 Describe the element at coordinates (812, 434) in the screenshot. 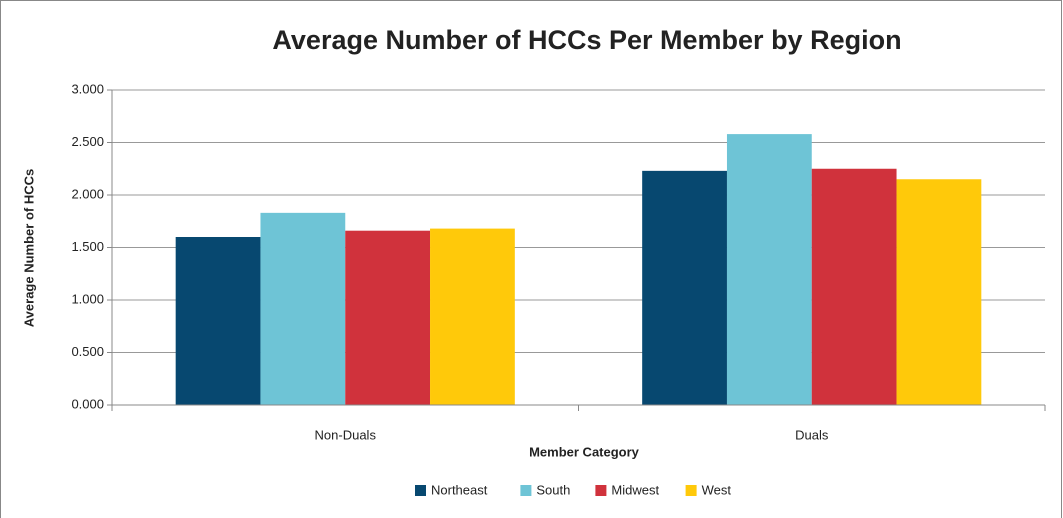

I see `x-tick-label: Duals` at that location.